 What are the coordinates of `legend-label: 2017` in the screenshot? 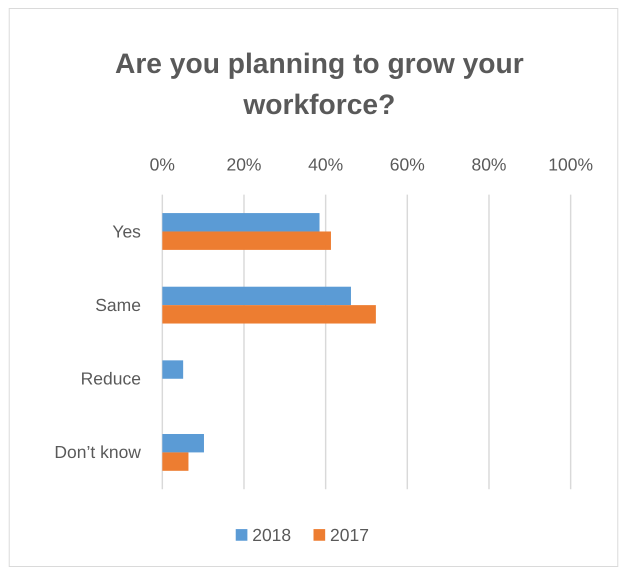 It's located at (349, 534).